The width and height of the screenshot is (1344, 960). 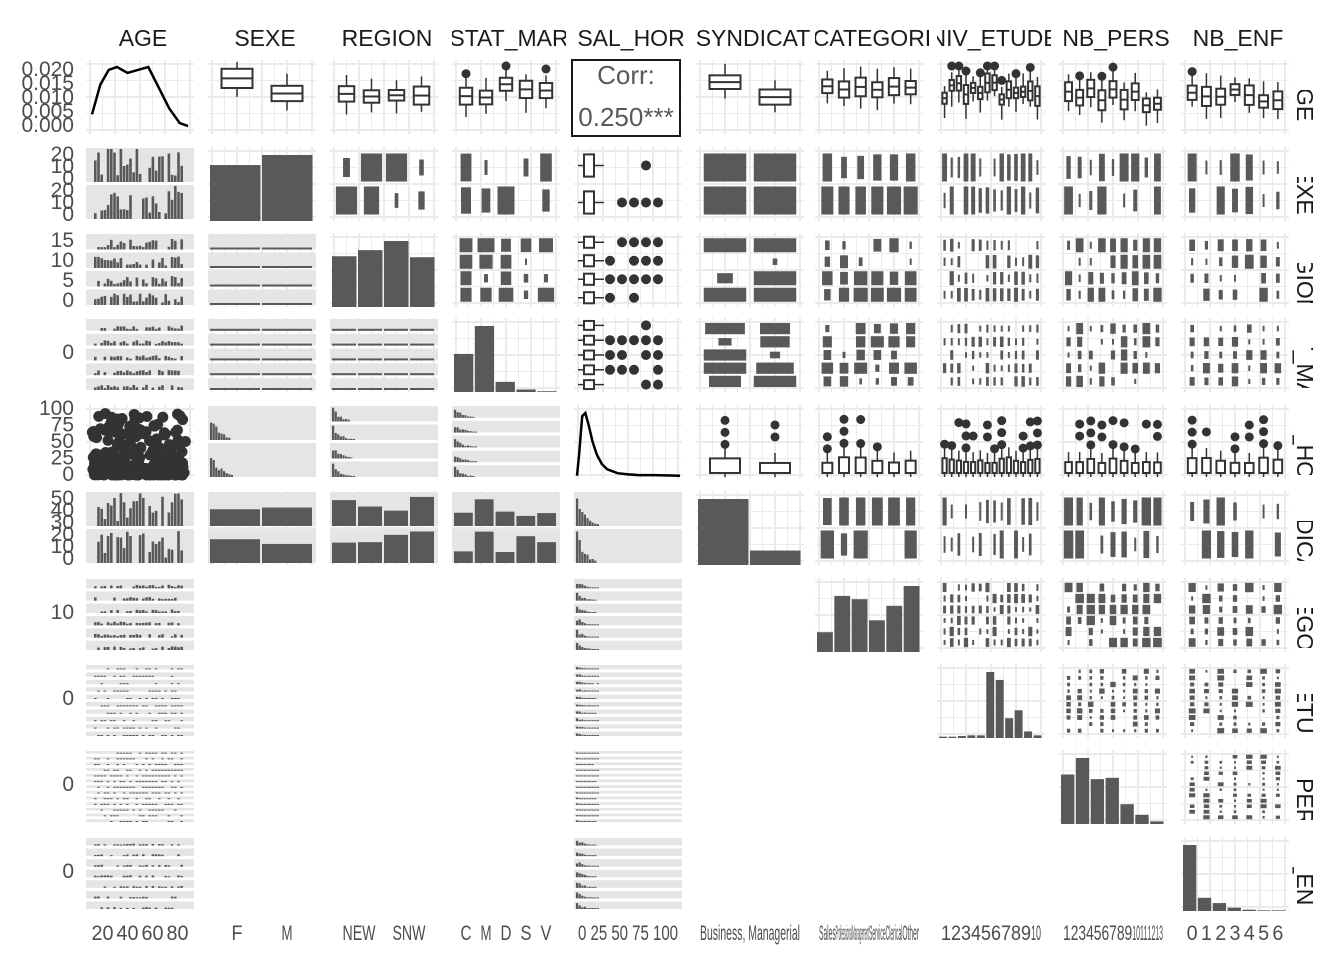 What do you see at coordinates (1235, 933) in the screenshot?
I see `x-tick-label: 3` at bounding box center [1235, 933].